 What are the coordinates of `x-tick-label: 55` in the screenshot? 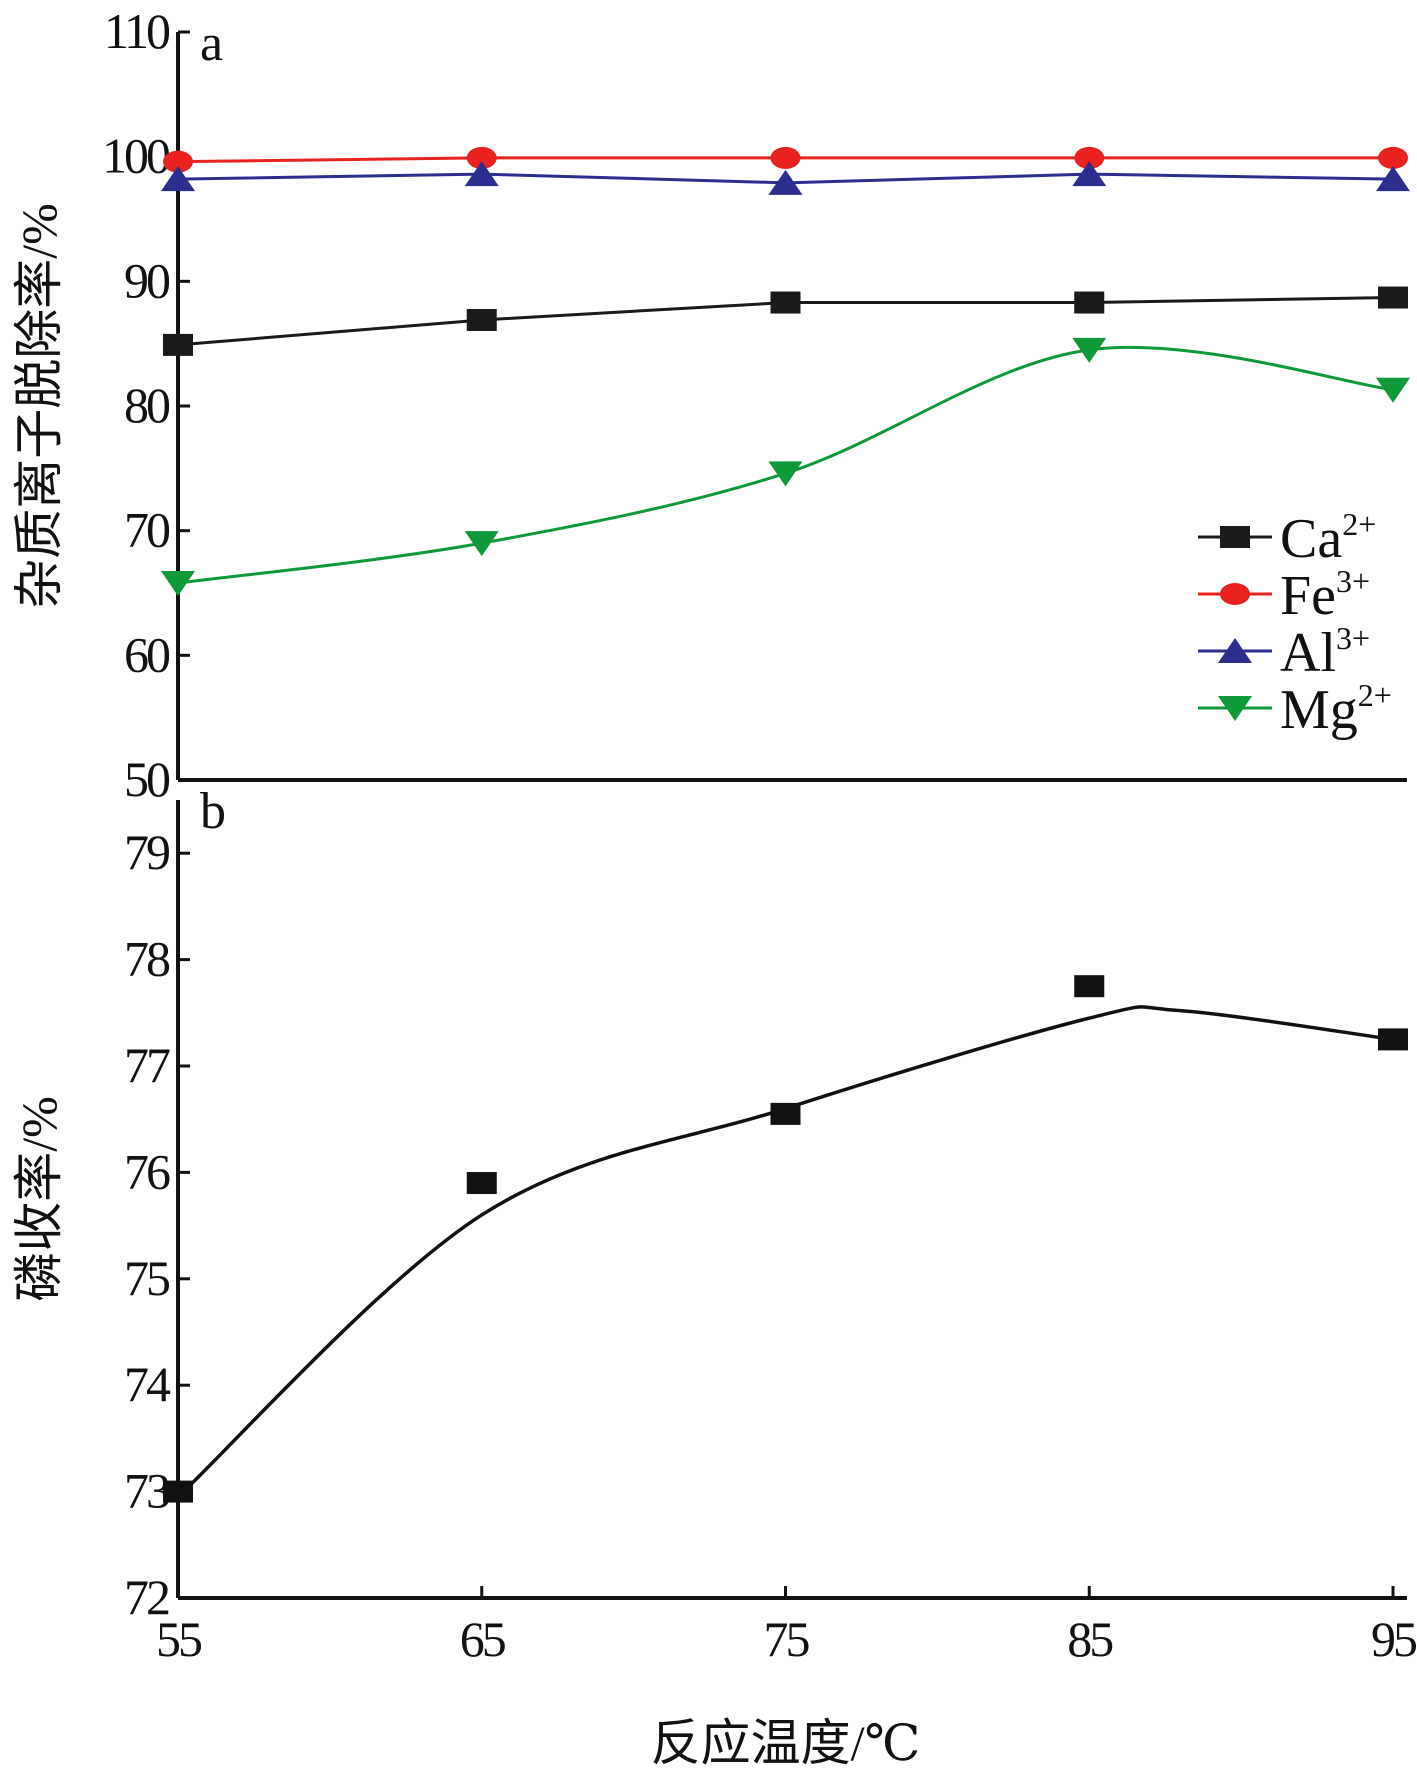 It's located at (179, 1639).